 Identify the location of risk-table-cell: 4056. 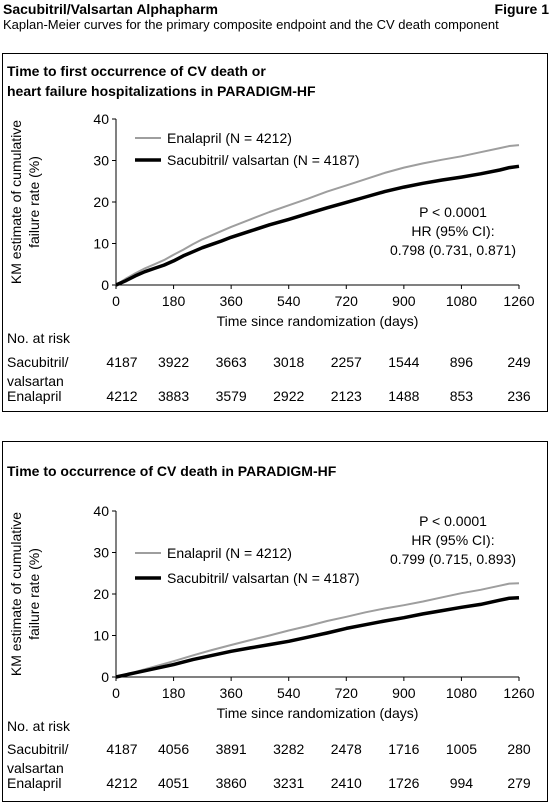
(173, 749).